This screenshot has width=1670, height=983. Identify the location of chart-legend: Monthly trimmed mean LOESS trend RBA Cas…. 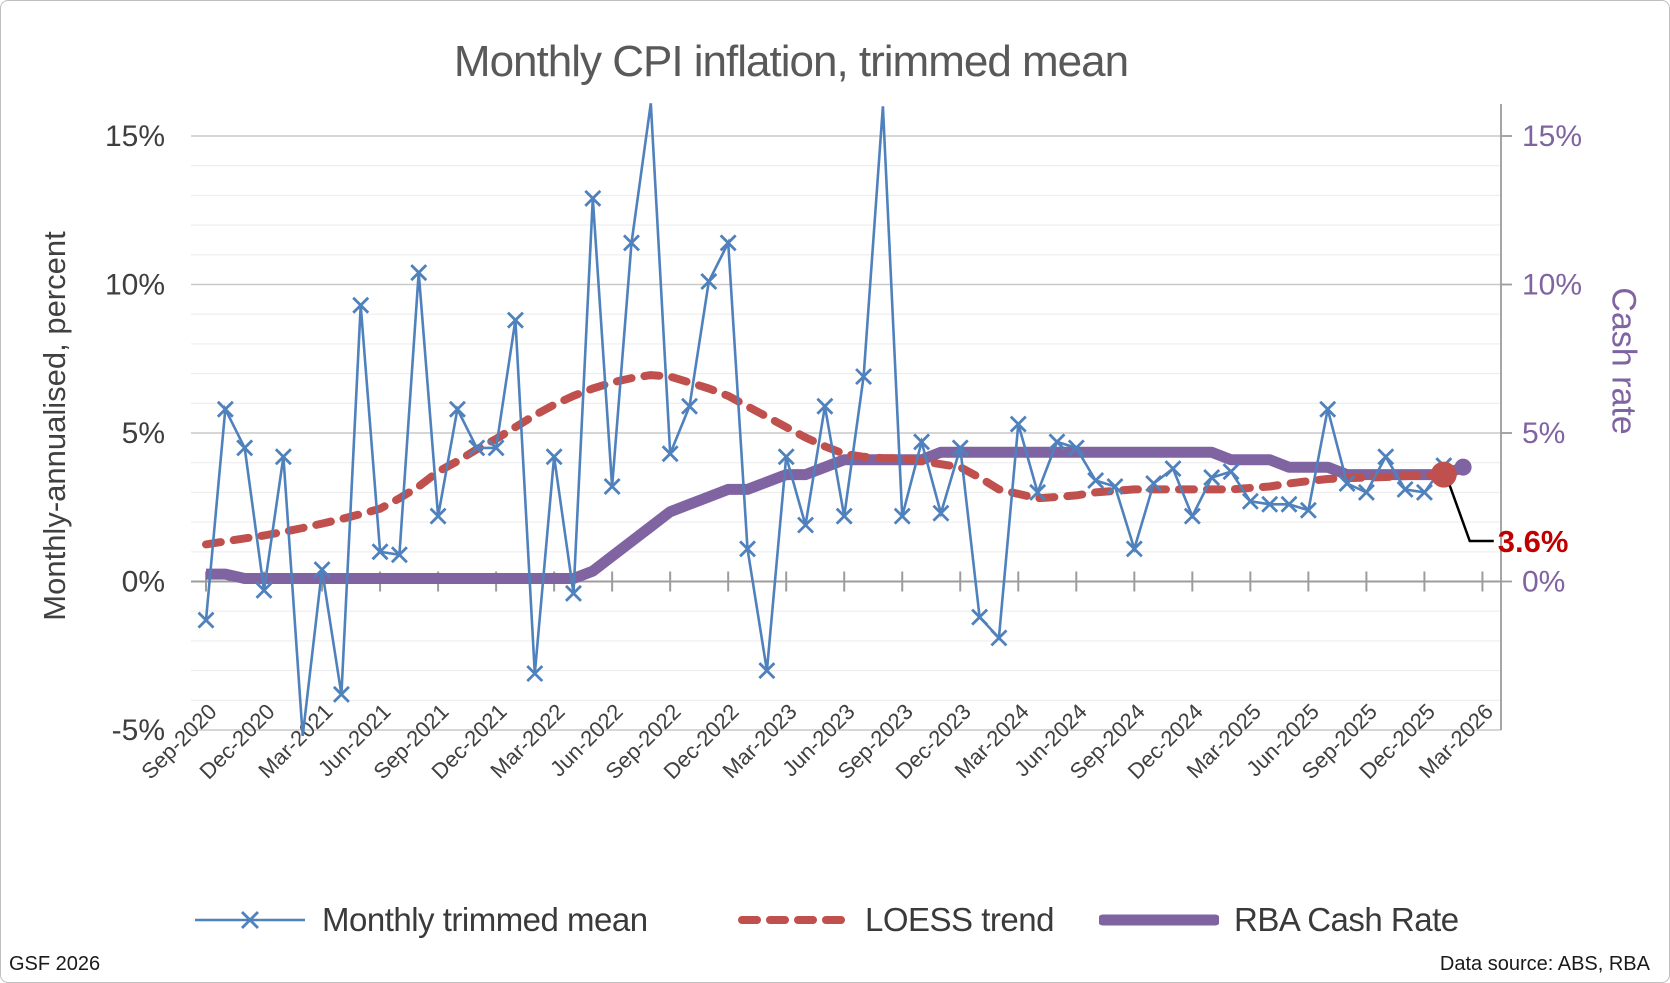
(835, 920).